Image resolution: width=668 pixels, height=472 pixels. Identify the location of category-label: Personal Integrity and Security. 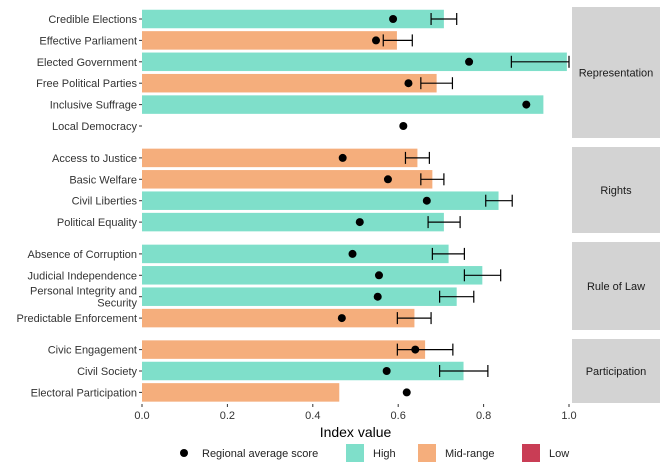
(84, 298).